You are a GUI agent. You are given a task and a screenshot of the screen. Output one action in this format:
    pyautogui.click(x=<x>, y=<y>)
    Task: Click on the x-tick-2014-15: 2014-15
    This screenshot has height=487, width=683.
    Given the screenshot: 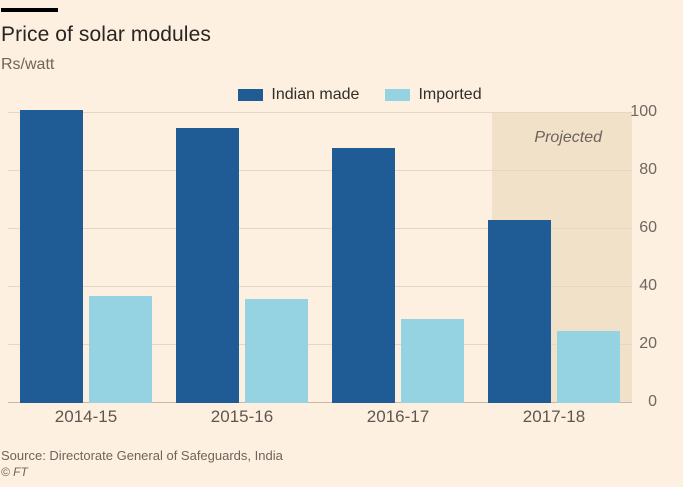 What is the action you would take?
    pyautogui.click(x=86, y=416)
    